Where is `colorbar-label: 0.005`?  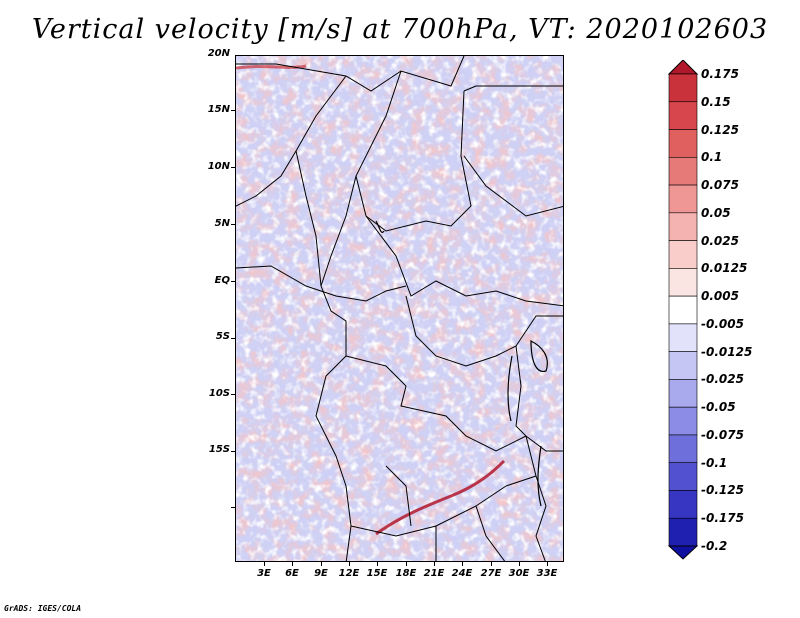
colorbar-label: 0.005 is located at coordinates (720, 296).